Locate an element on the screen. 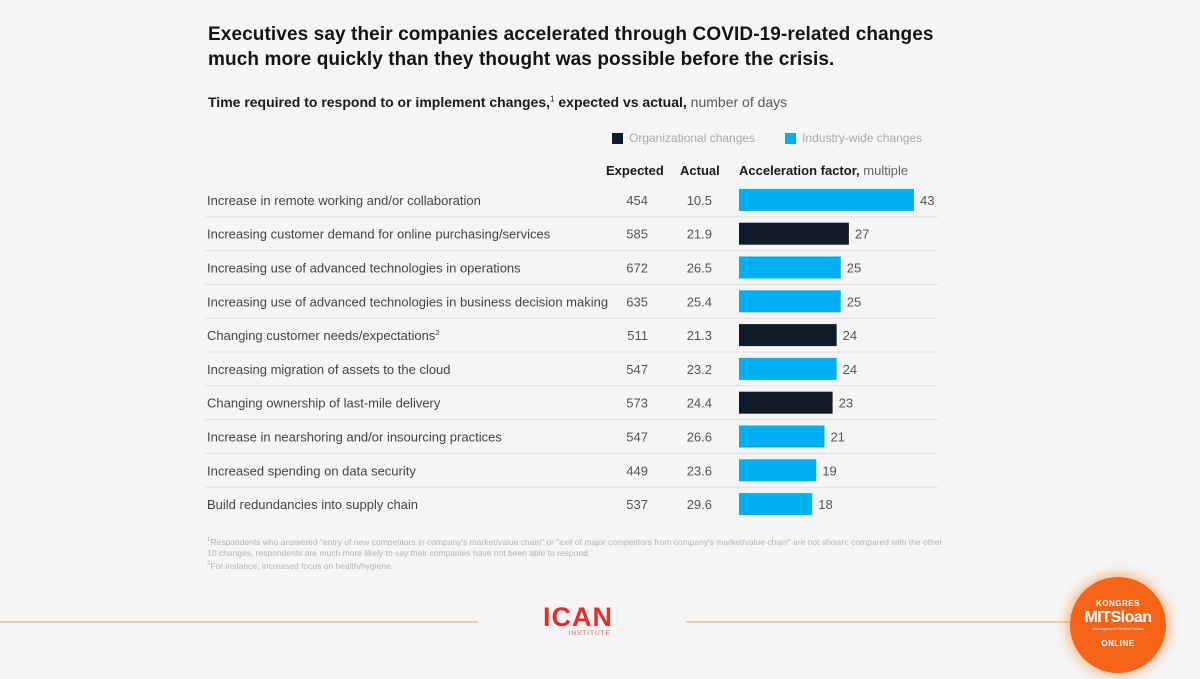 The image size is (1200, 679). expected-value: 635 is located at coordinates (637, 301).